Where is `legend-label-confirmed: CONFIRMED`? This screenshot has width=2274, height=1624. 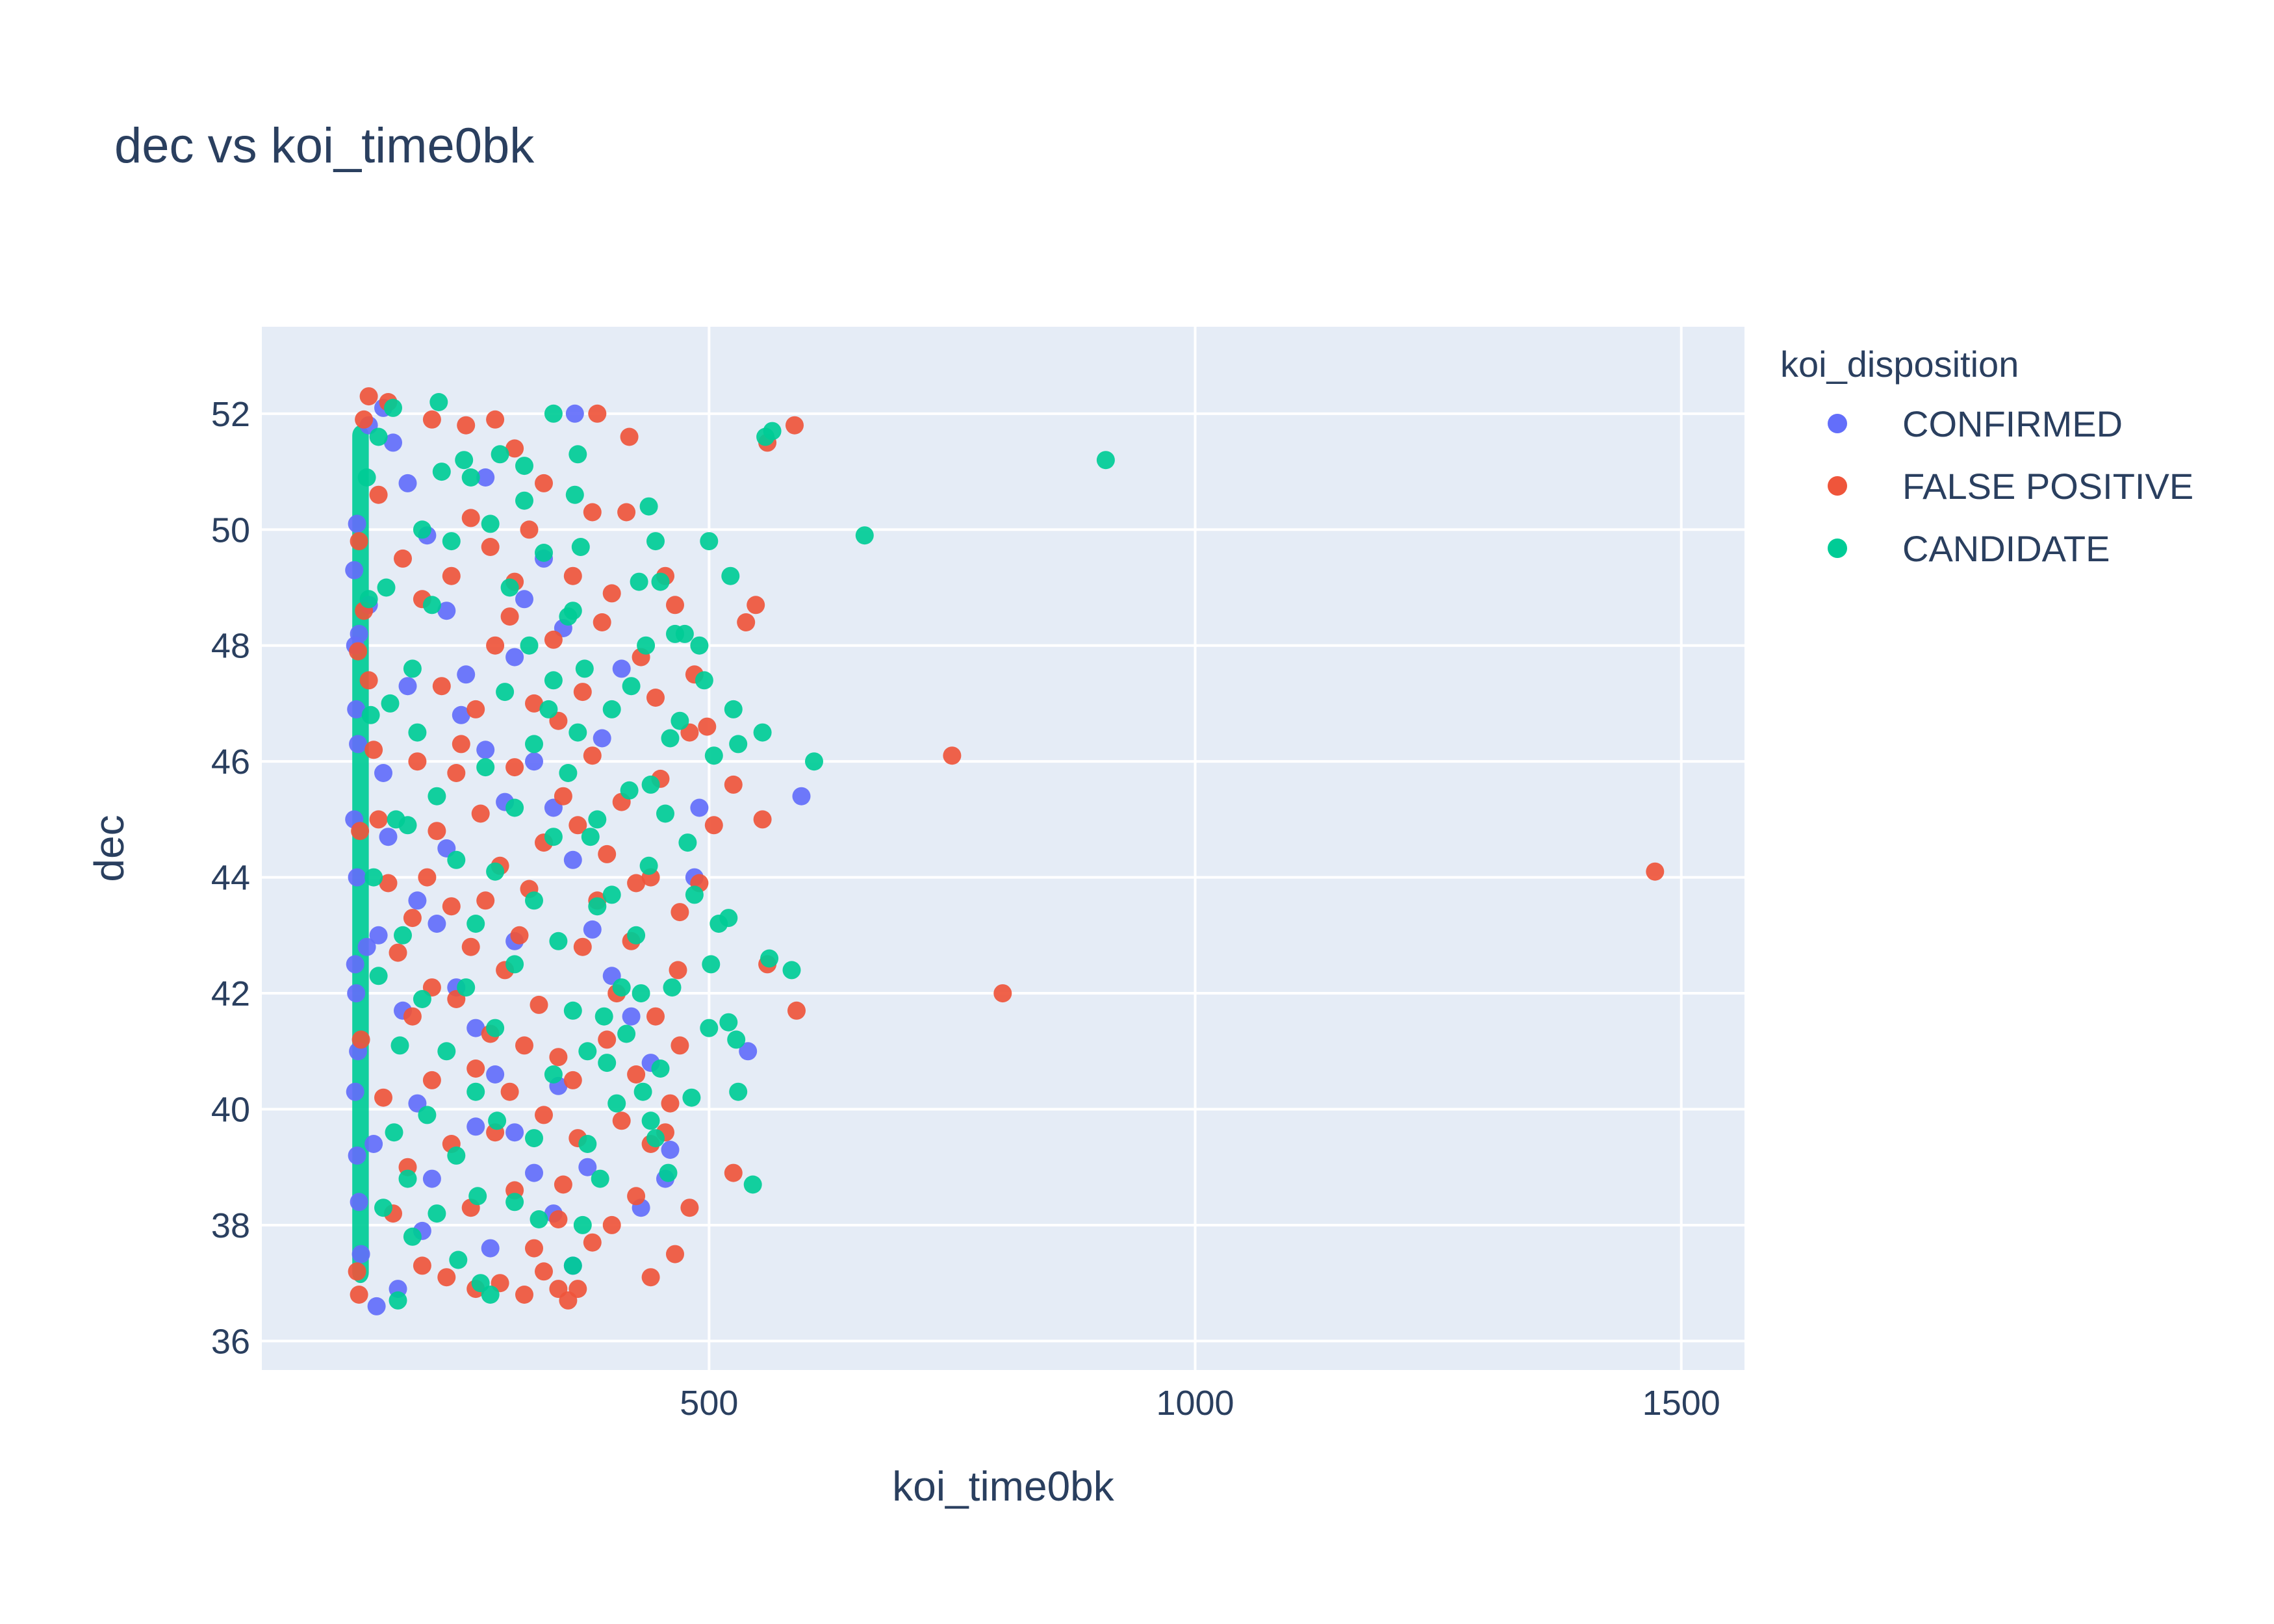 legend-label-confirmed: CONFIRMED is located at coordinates (2012, 423).